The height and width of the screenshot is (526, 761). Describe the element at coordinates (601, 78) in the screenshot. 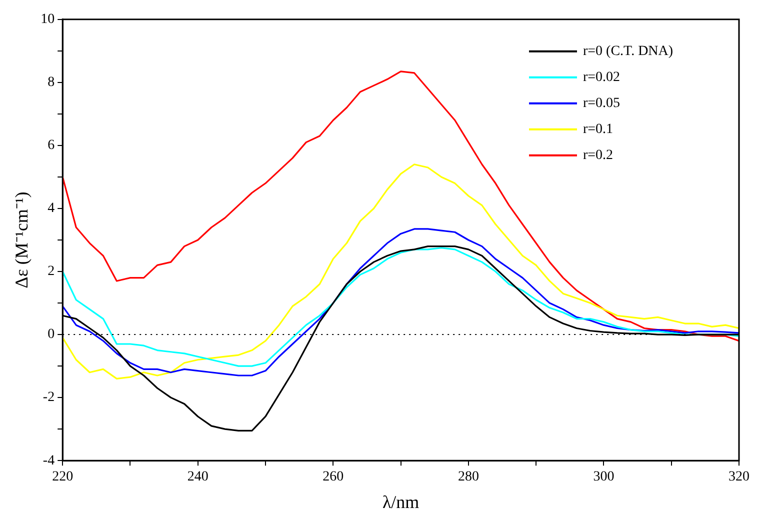

I see `legend-label: r=0.02` at that location.